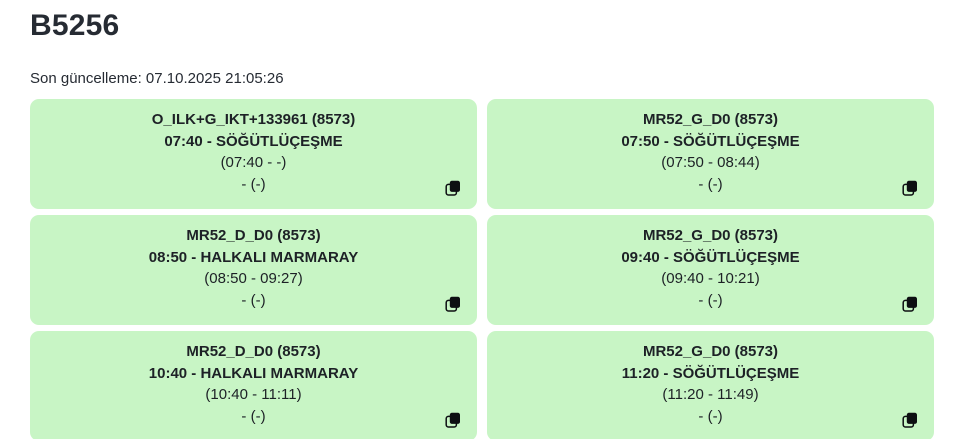 The height and width of the screenshot is (439, 966). I want to click on trip-times: (09:40 - 10:21), so click(710, 278).